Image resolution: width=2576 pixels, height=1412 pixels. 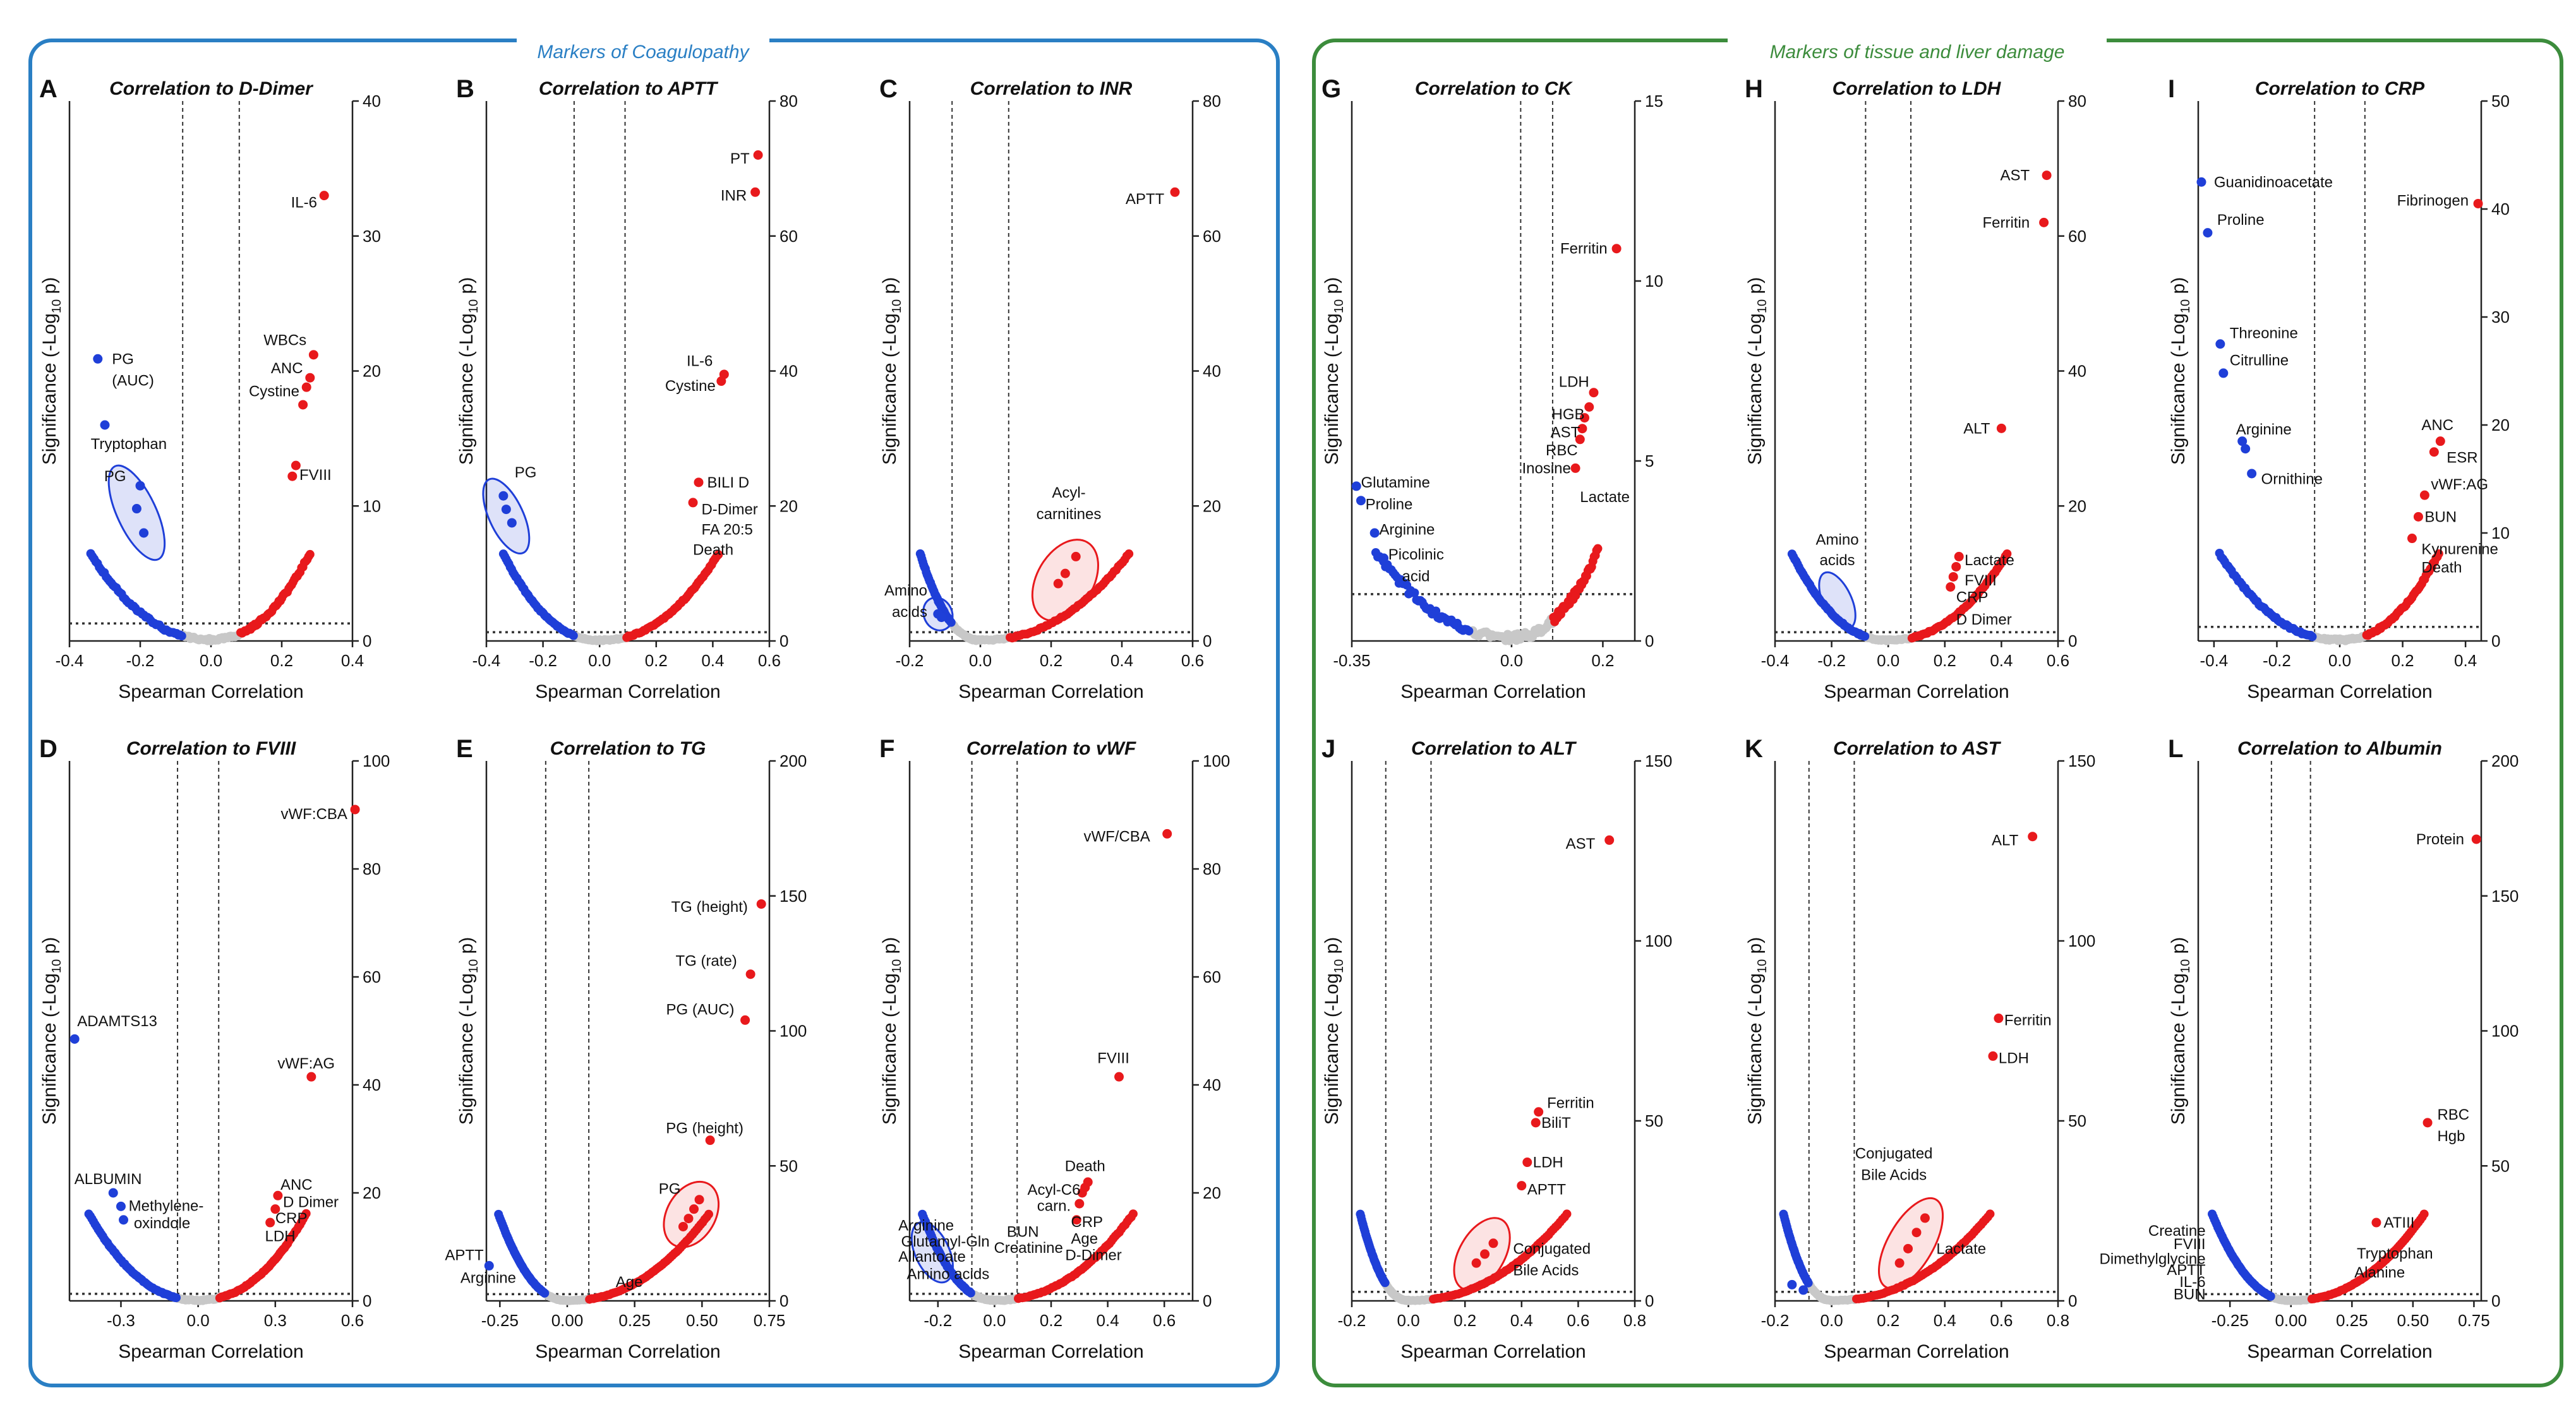 I want to click on point-label: INR, so click(x=734, y=197).